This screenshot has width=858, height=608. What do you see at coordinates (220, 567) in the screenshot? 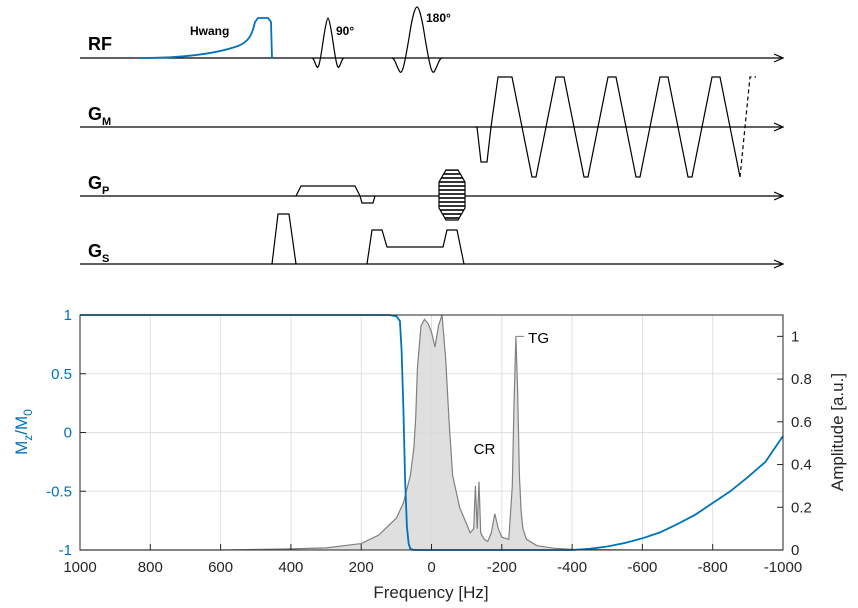
I see `x-tick-label: 600` at bounding box center [220, 567].